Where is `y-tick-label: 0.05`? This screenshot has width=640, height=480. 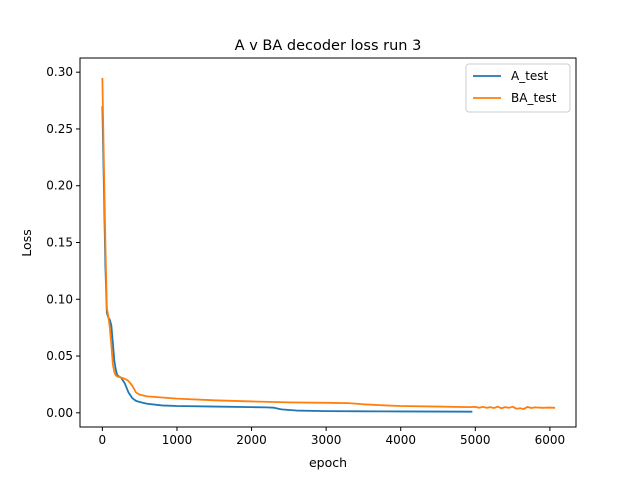
y-tick-label: 0.05 is located at coordinates (59, 356).